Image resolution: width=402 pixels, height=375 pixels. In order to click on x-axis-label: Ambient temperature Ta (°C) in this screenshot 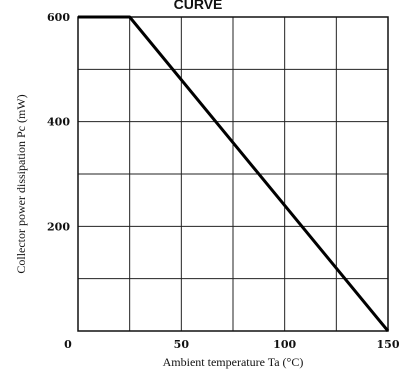, I will do `click(233, 362)`.